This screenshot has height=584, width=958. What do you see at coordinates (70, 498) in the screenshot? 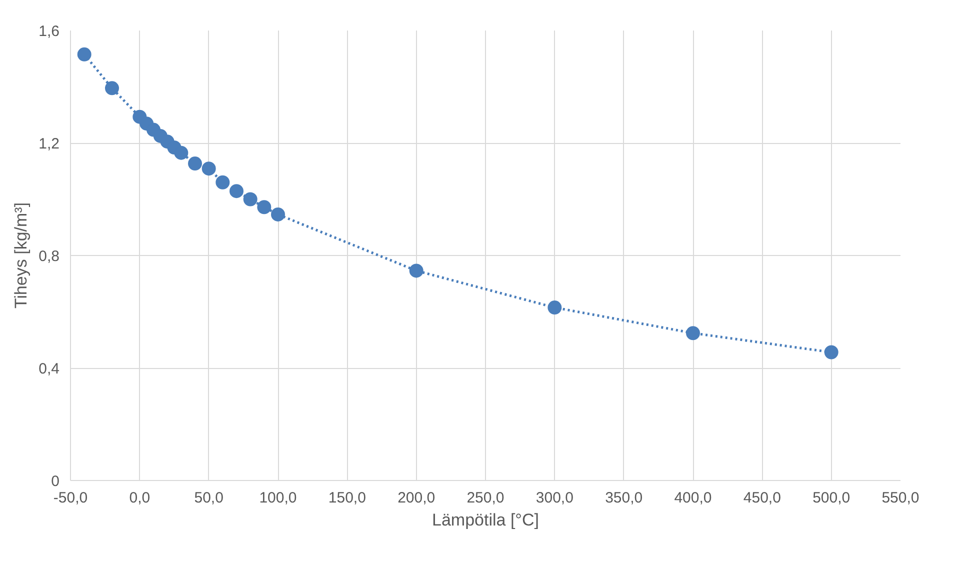
I see `x-tick-label: -50,0` at bounding box center [70, 498].